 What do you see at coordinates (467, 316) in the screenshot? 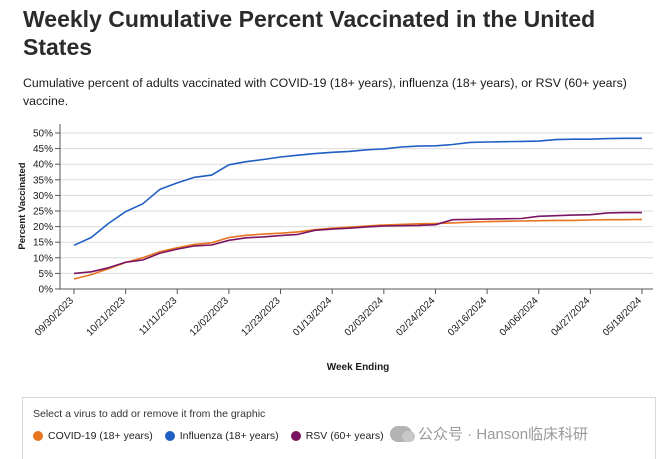
I see `x-tick-label: 03/16/2024` at bounding box center [467, 316].